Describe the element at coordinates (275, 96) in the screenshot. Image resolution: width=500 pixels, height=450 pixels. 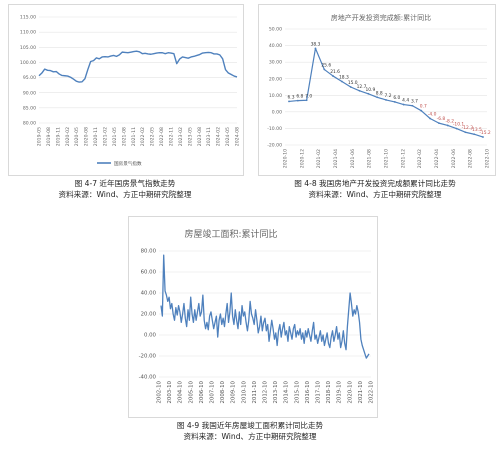
I see `y-tick-label: 10.00` at that location.